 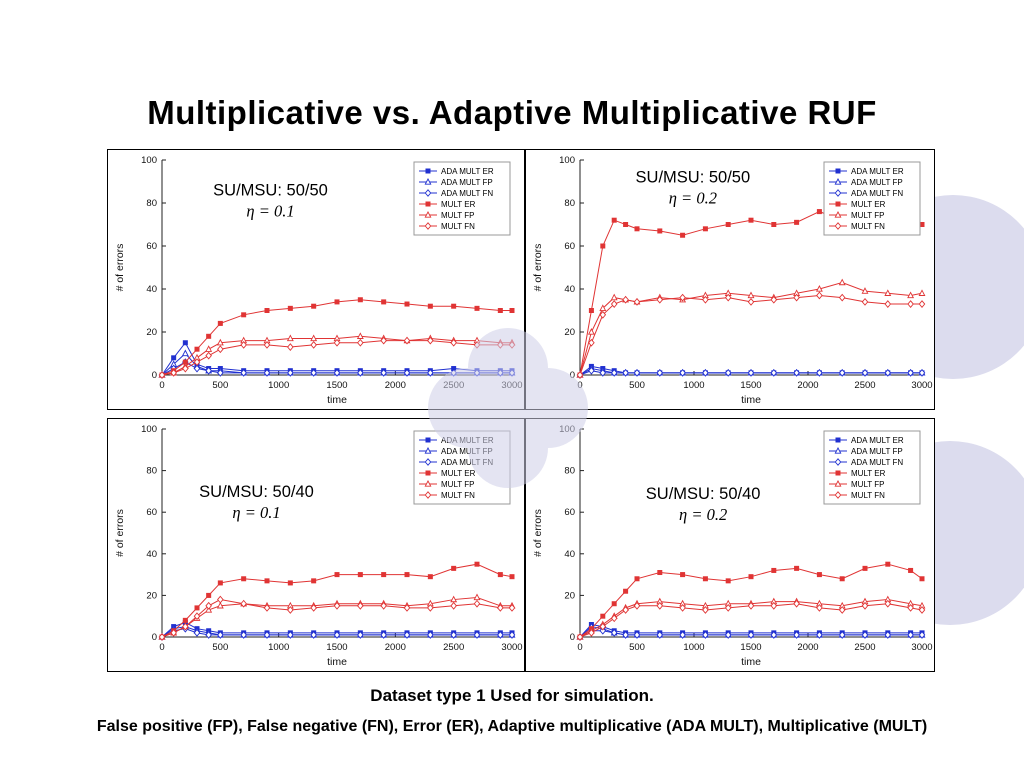 I want to click on legend-label: ADA MULT FN, so click(x=877, y=193).